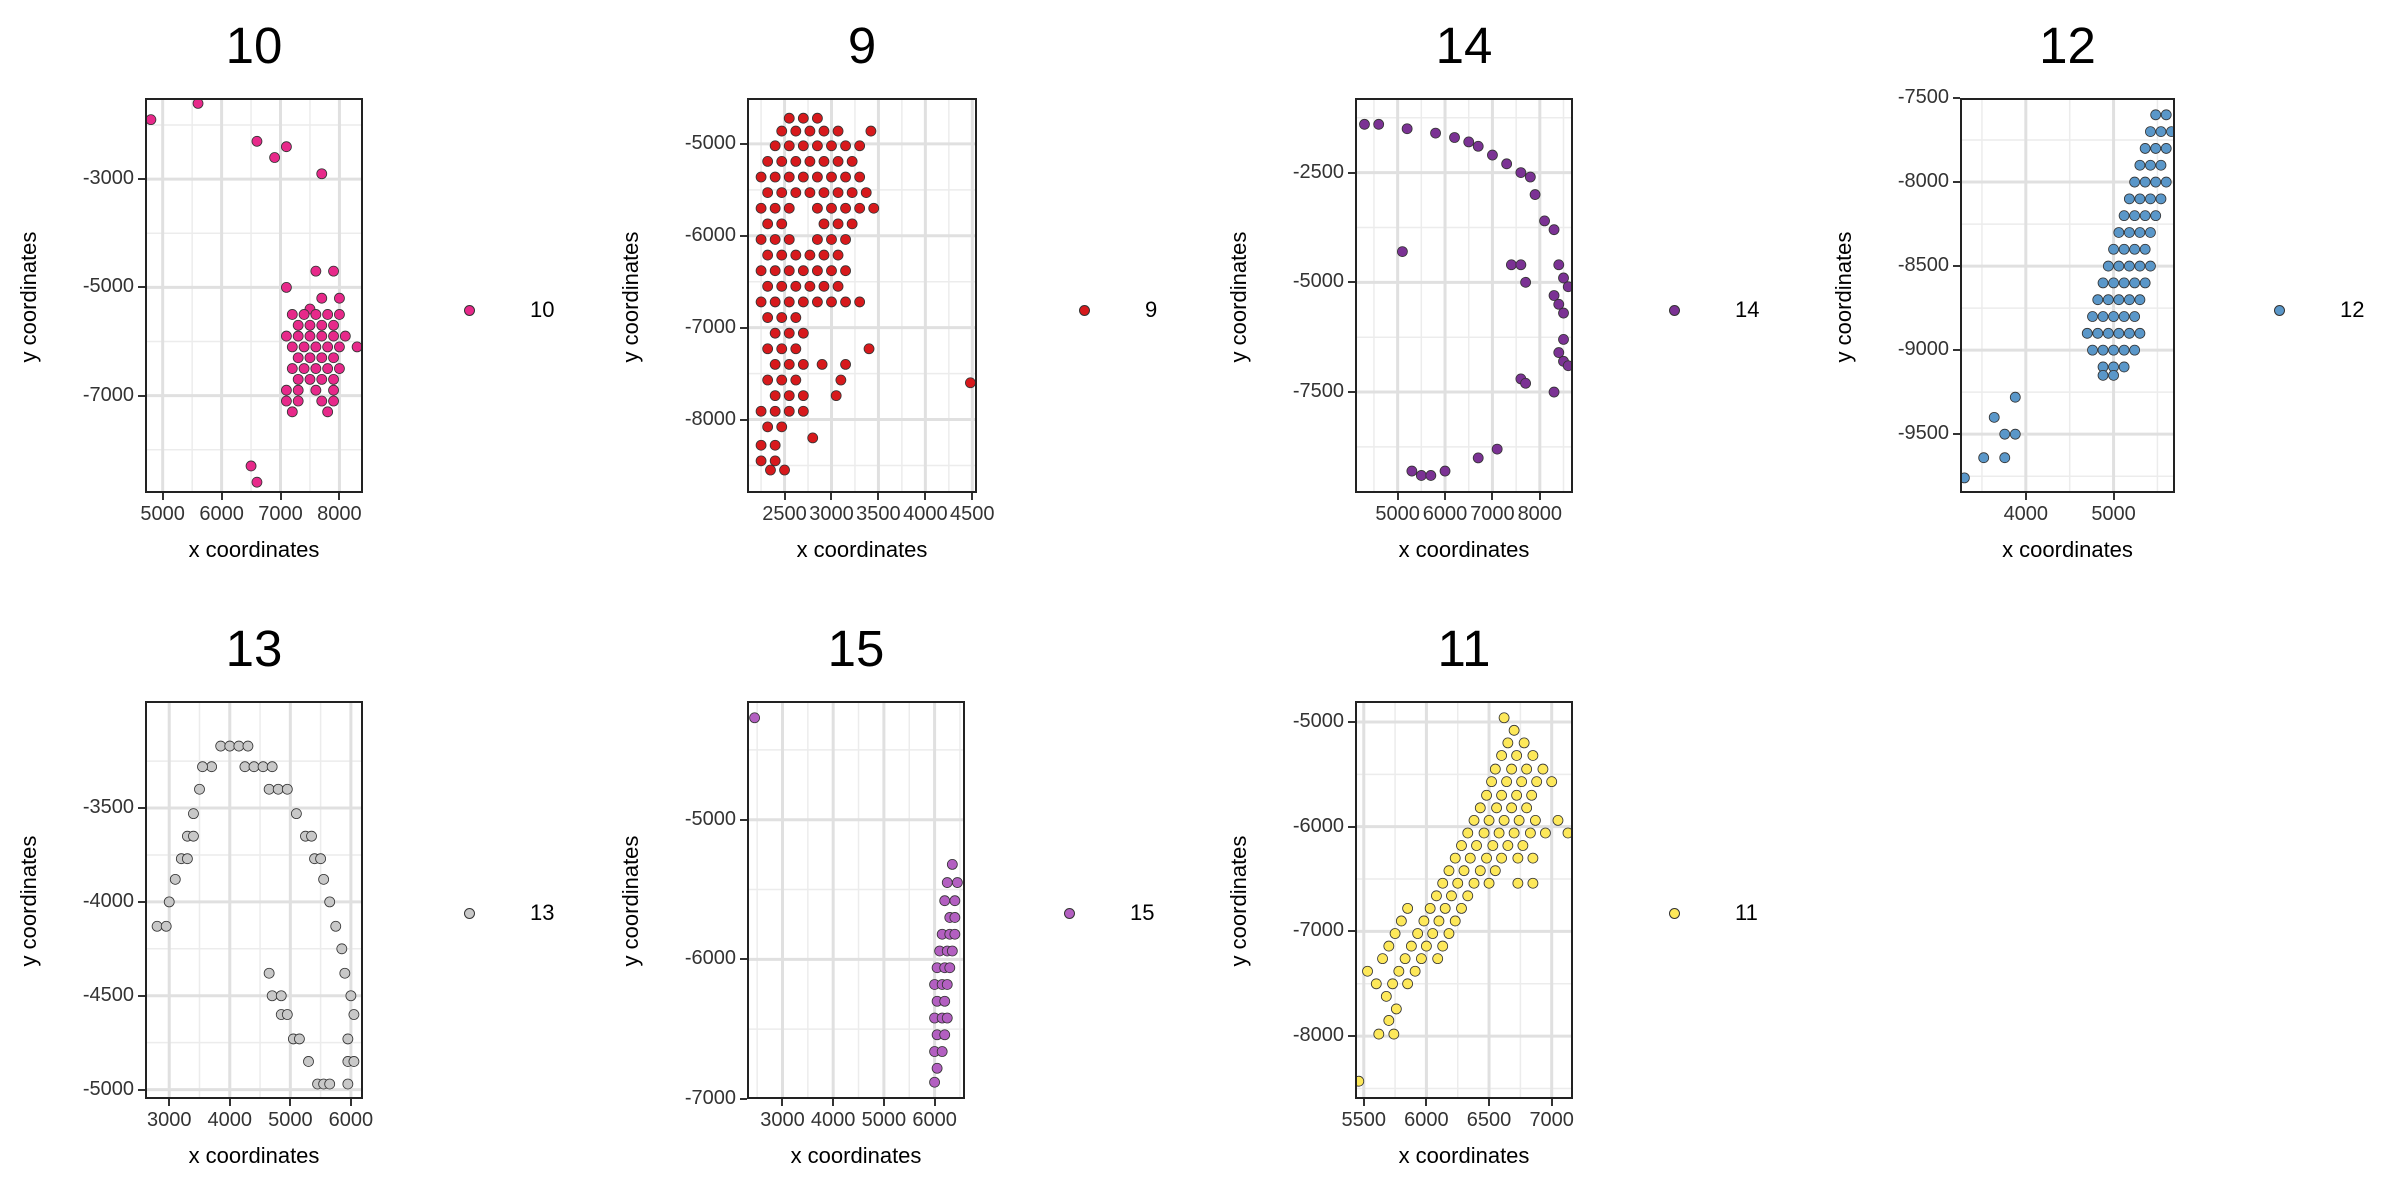 This screenshot has height=1200, width=2400. I want to click on legend-label: 15, so click(1142, 912).